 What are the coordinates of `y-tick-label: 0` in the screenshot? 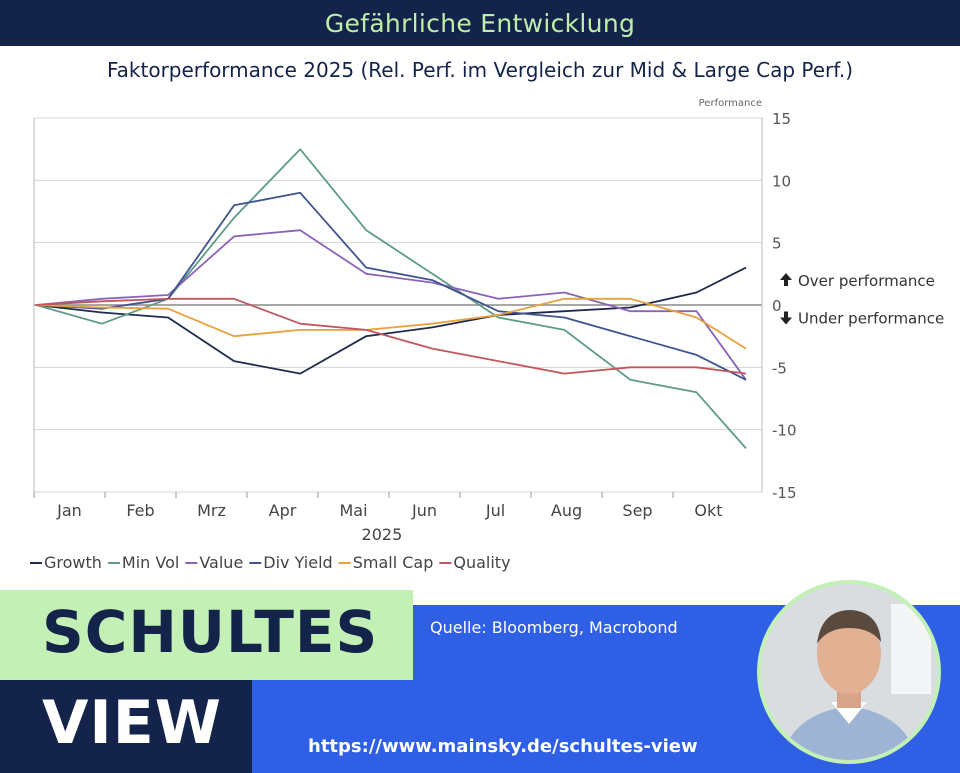 It's located at (777, 306).